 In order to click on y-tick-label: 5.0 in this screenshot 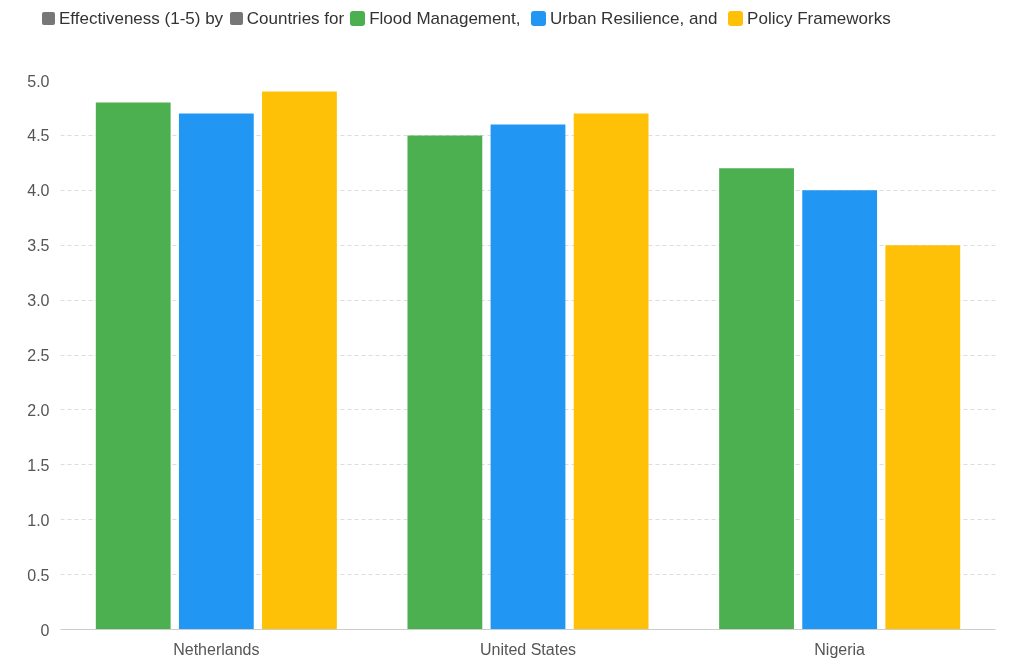, I will do `click(38, 81)`.